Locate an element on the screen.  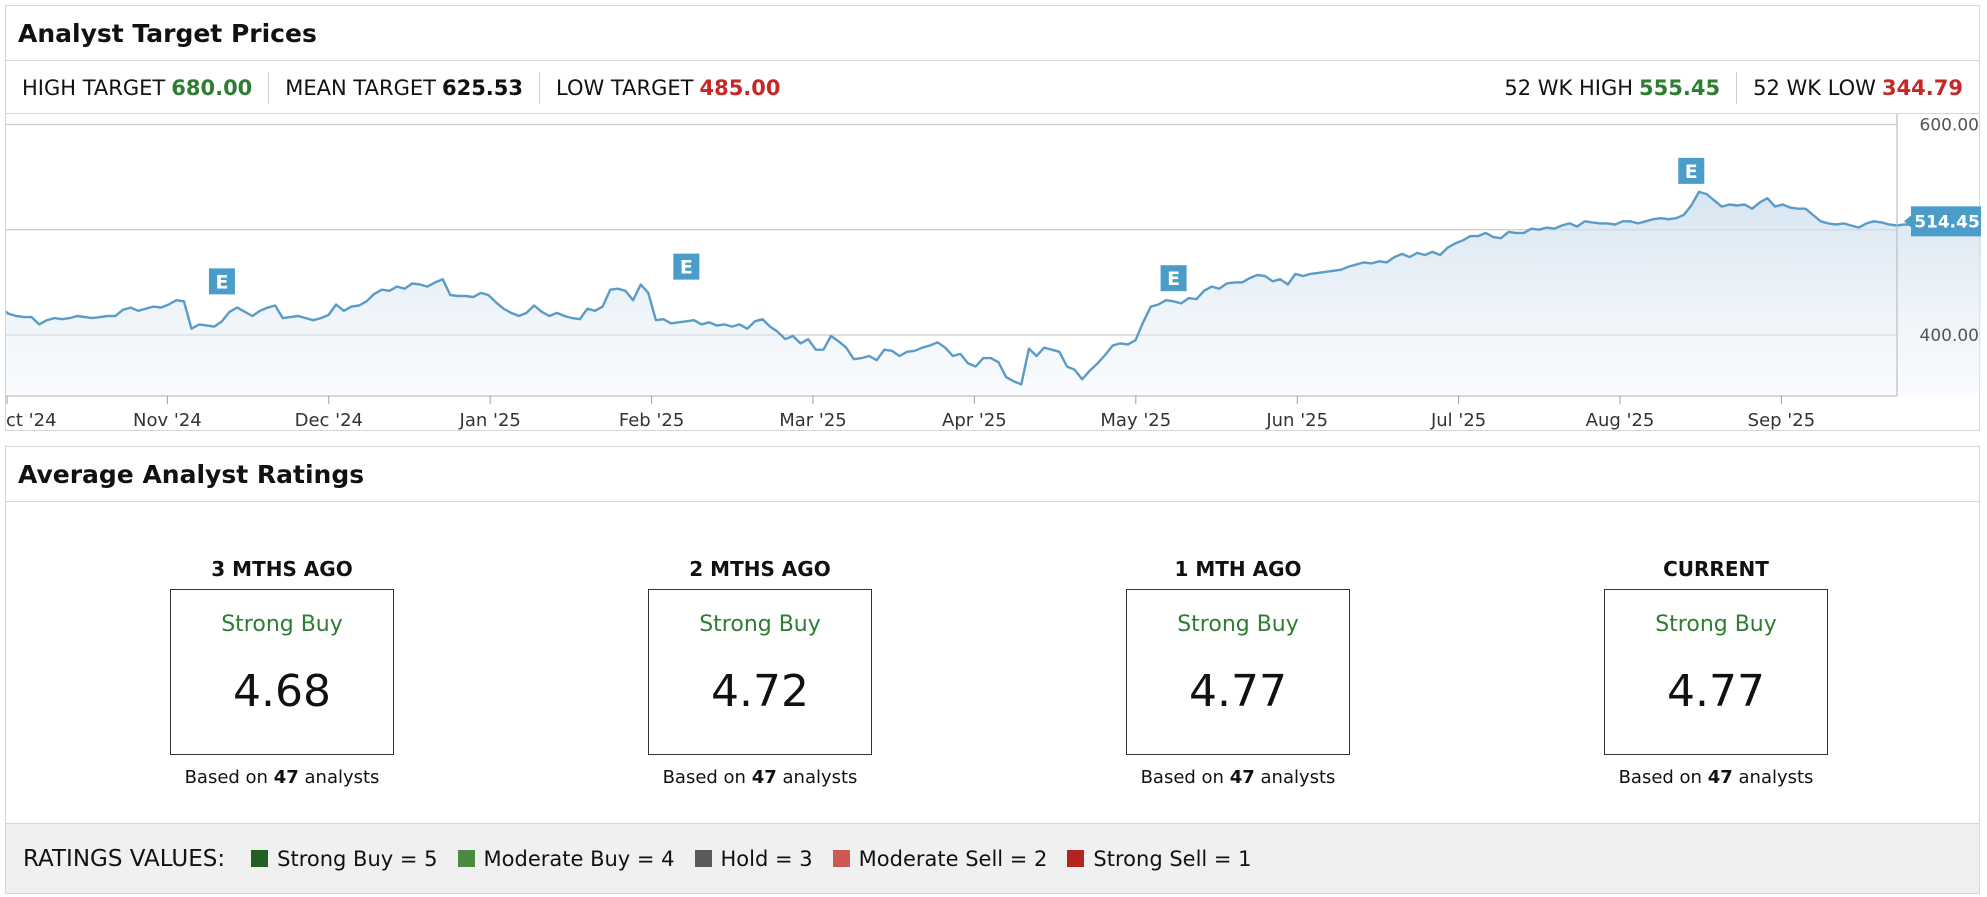
last-price-tag: 514.45 is located at coordinates (1942, 221).